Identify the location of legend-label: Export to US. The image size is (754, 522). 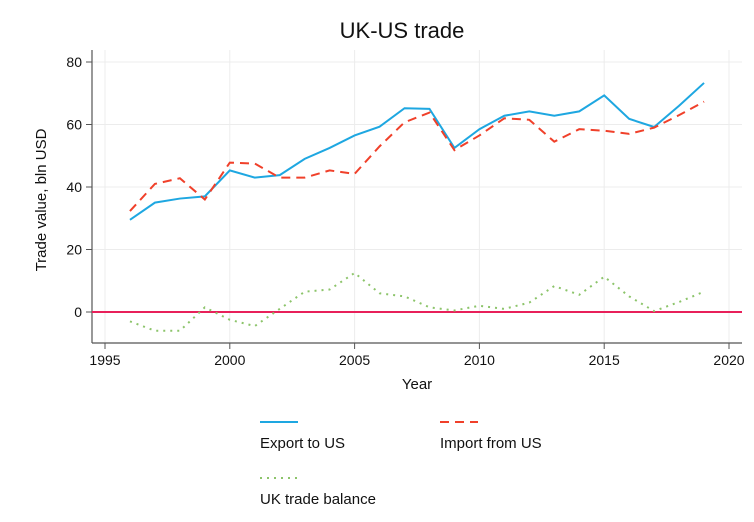
(302, 443).